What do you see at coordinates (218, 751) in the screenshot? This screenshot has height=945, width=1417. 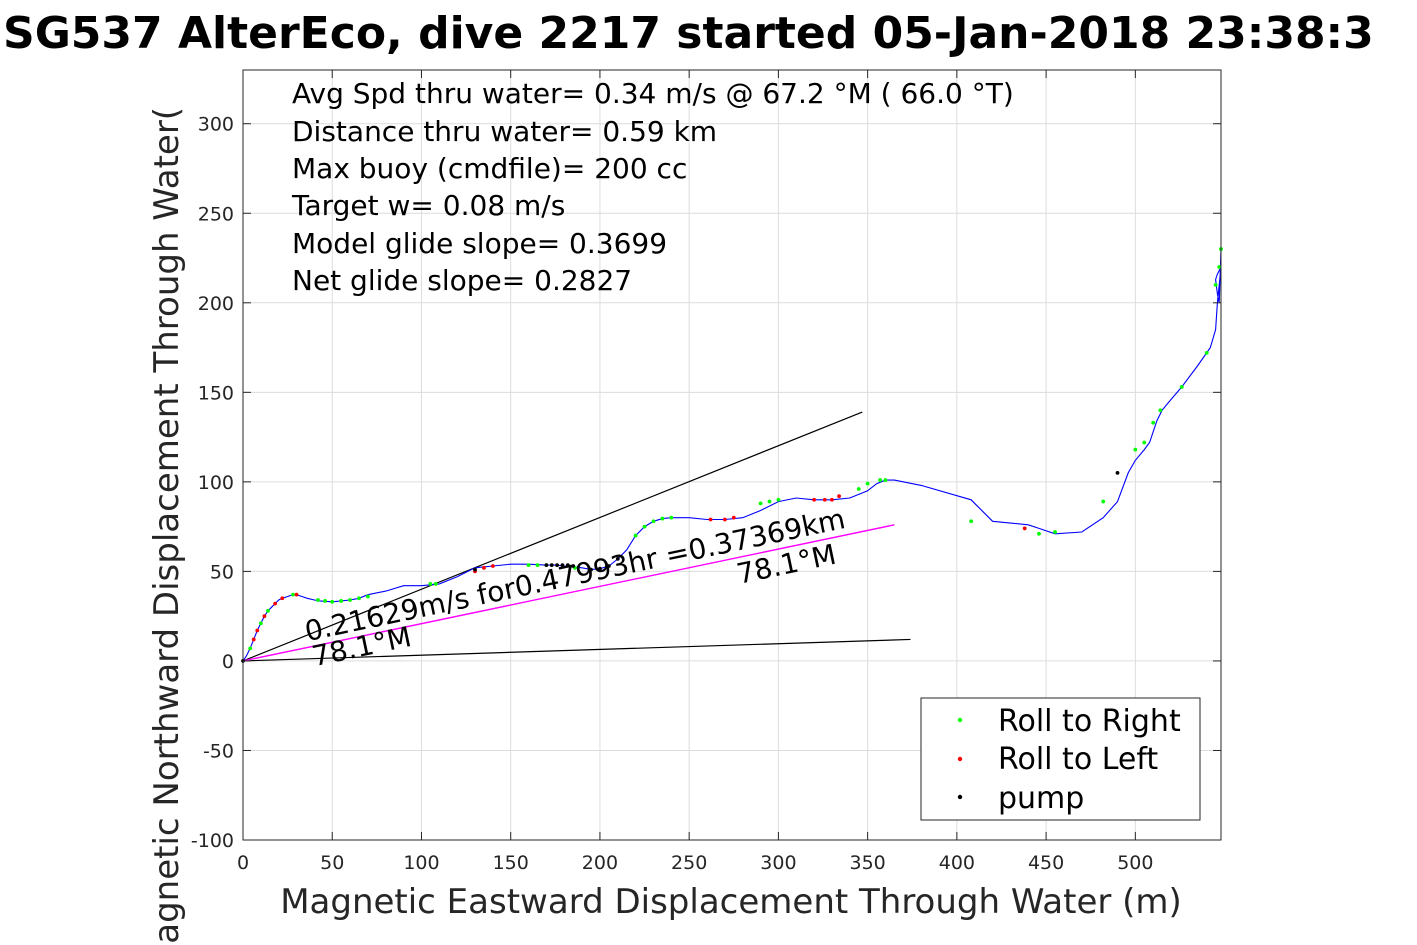 I see `y-tick-label: -50` at bounding box center [218, 751].